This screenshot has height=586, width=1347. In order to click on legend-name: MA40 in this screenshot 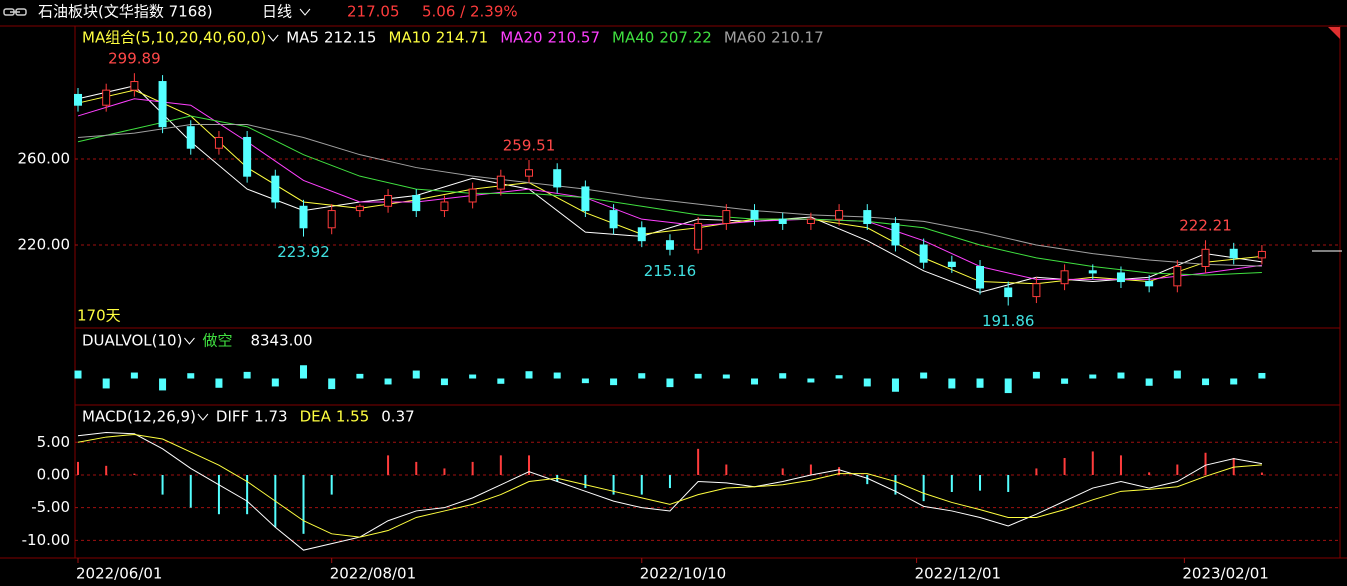, I will do `click(633, 38)`.